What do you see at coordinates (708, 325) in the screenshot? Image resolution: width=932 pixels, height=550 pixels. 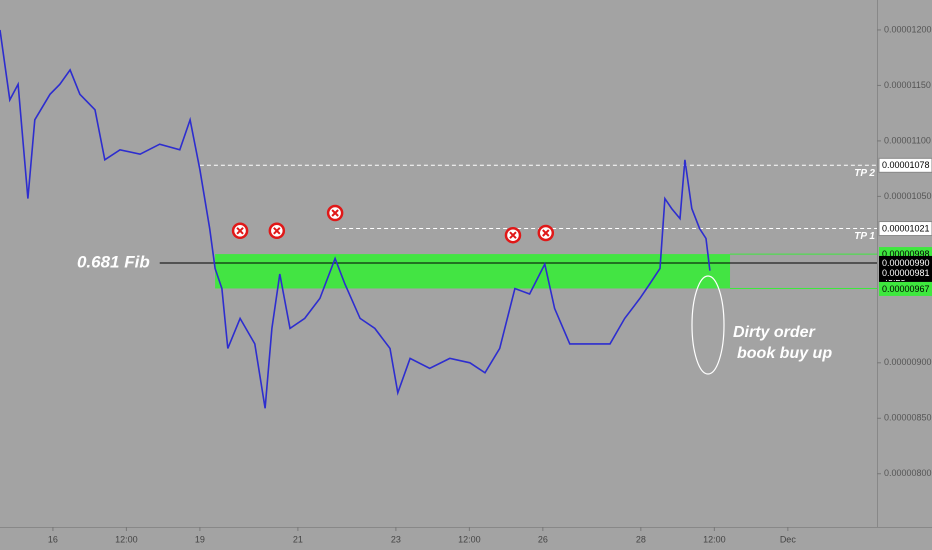 I see `highlight-ellipse` at bounding box center [708, 325].